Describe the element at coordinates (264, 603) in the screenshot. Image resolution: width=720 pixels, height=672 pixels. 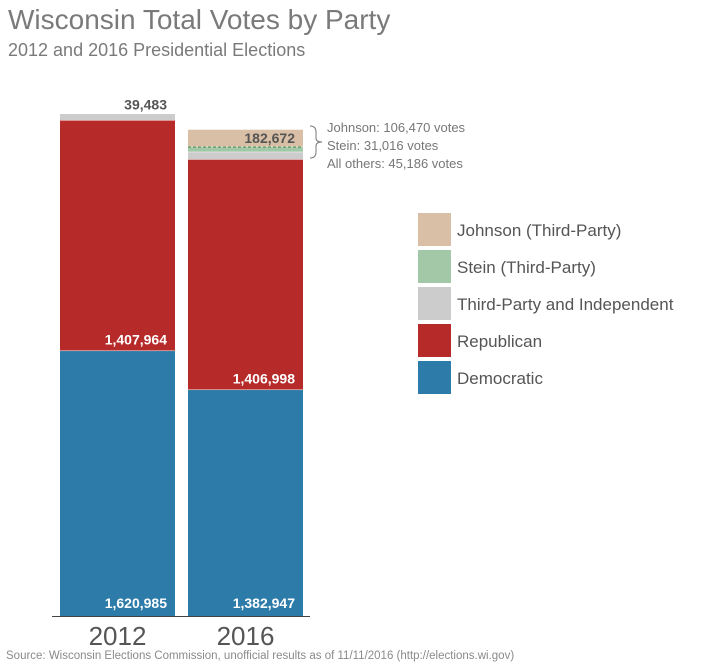
I see `label-2016-democratic: 1,382,947` at that location.